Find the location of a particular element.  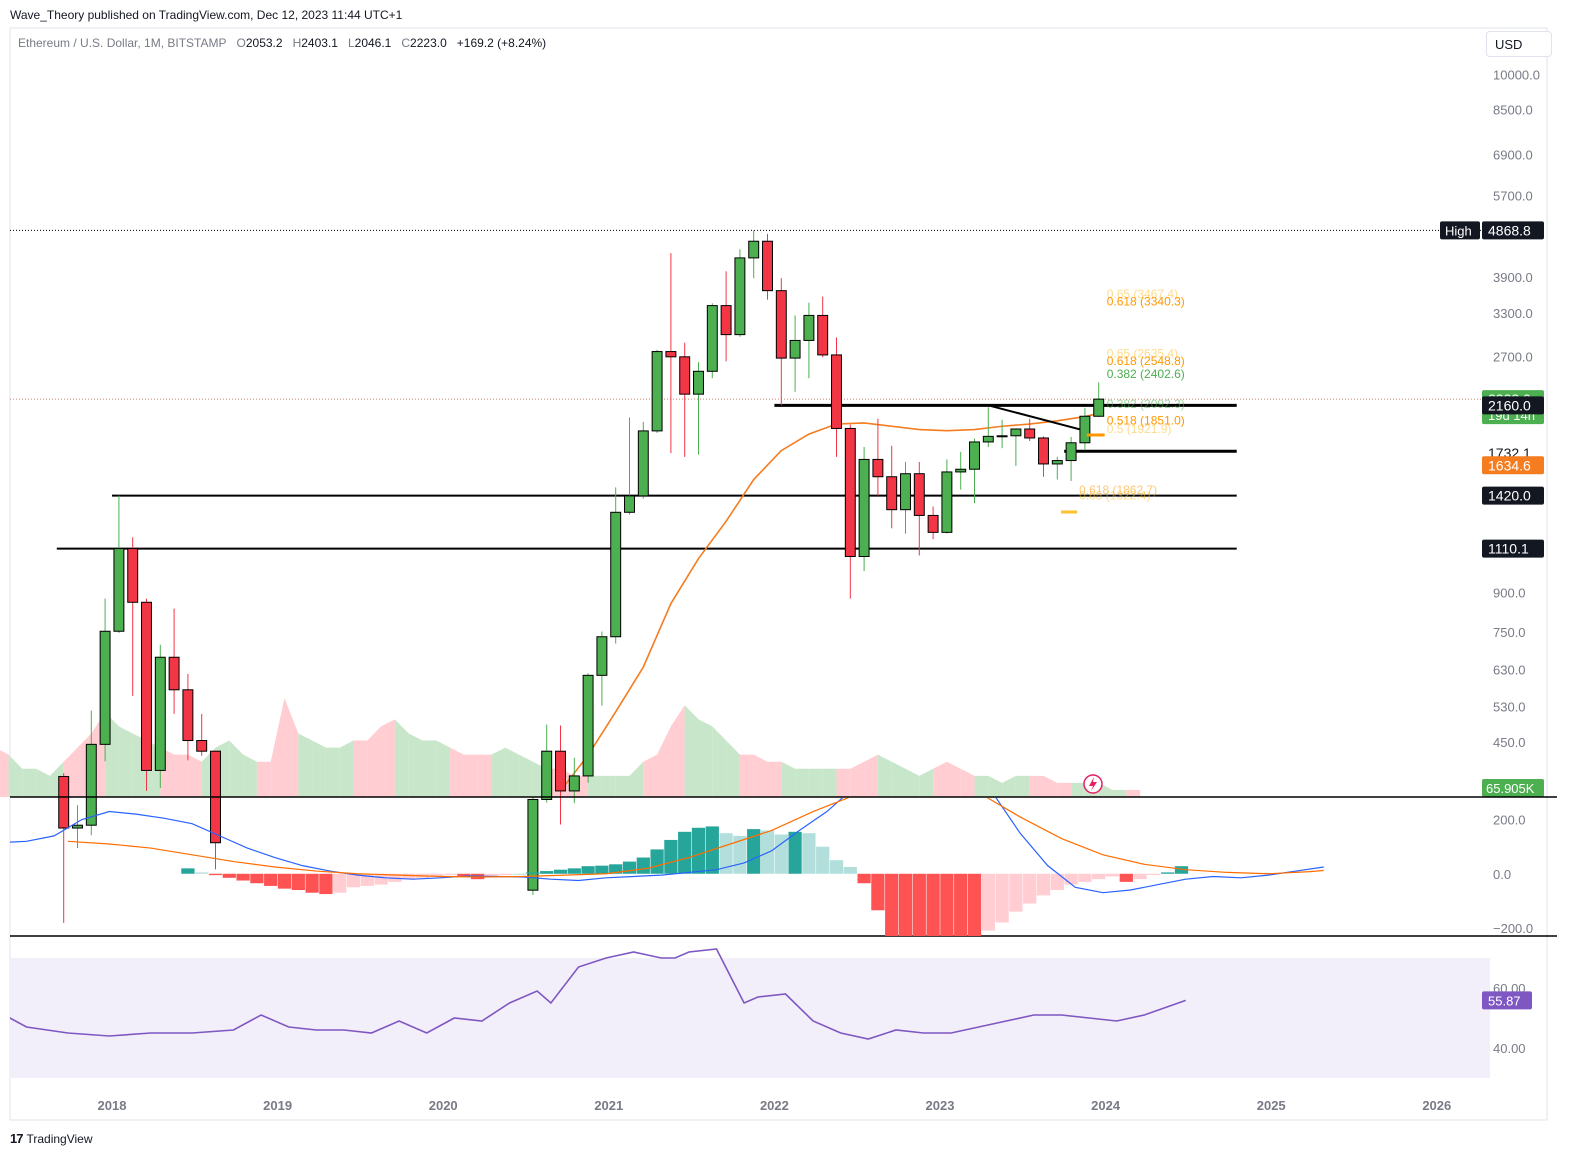

fib-label: 0.65 (2635.4) is located at coordinates (1142, 354).